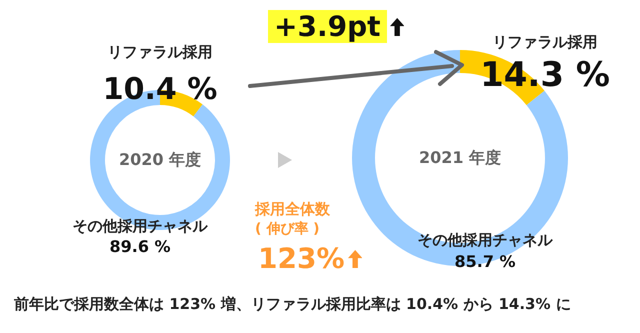 This screenshot has width=640, height=333. What do you see at coordinates (292, 304) in the screenshot?
I see `text: 前年比で採用数全体は 123% 増、リファラル採用比率は 10.4% から 14.3% に` at bounding box center [292, 304].